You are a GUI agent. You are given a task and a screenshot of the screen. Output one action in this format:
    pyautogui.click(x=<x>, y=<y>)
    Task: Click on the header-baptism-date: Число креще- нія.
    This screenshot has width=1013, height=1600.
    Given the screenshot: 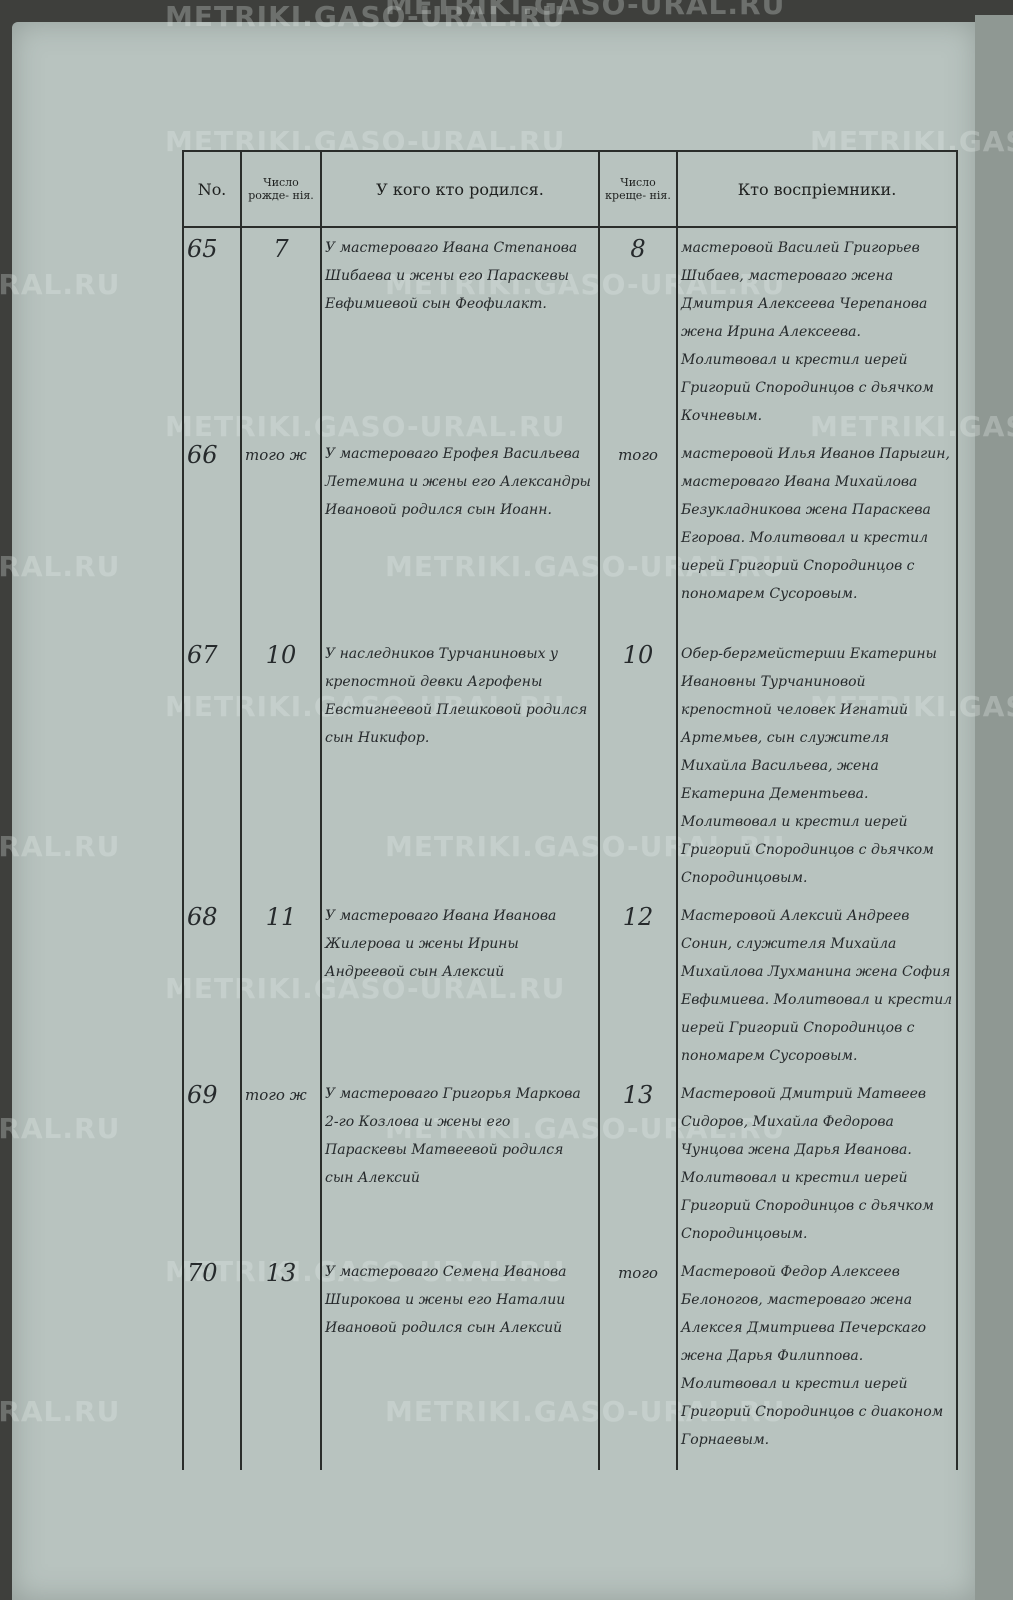 What is the action you would take?
    pyautogui.click(x=637, y=189)
    